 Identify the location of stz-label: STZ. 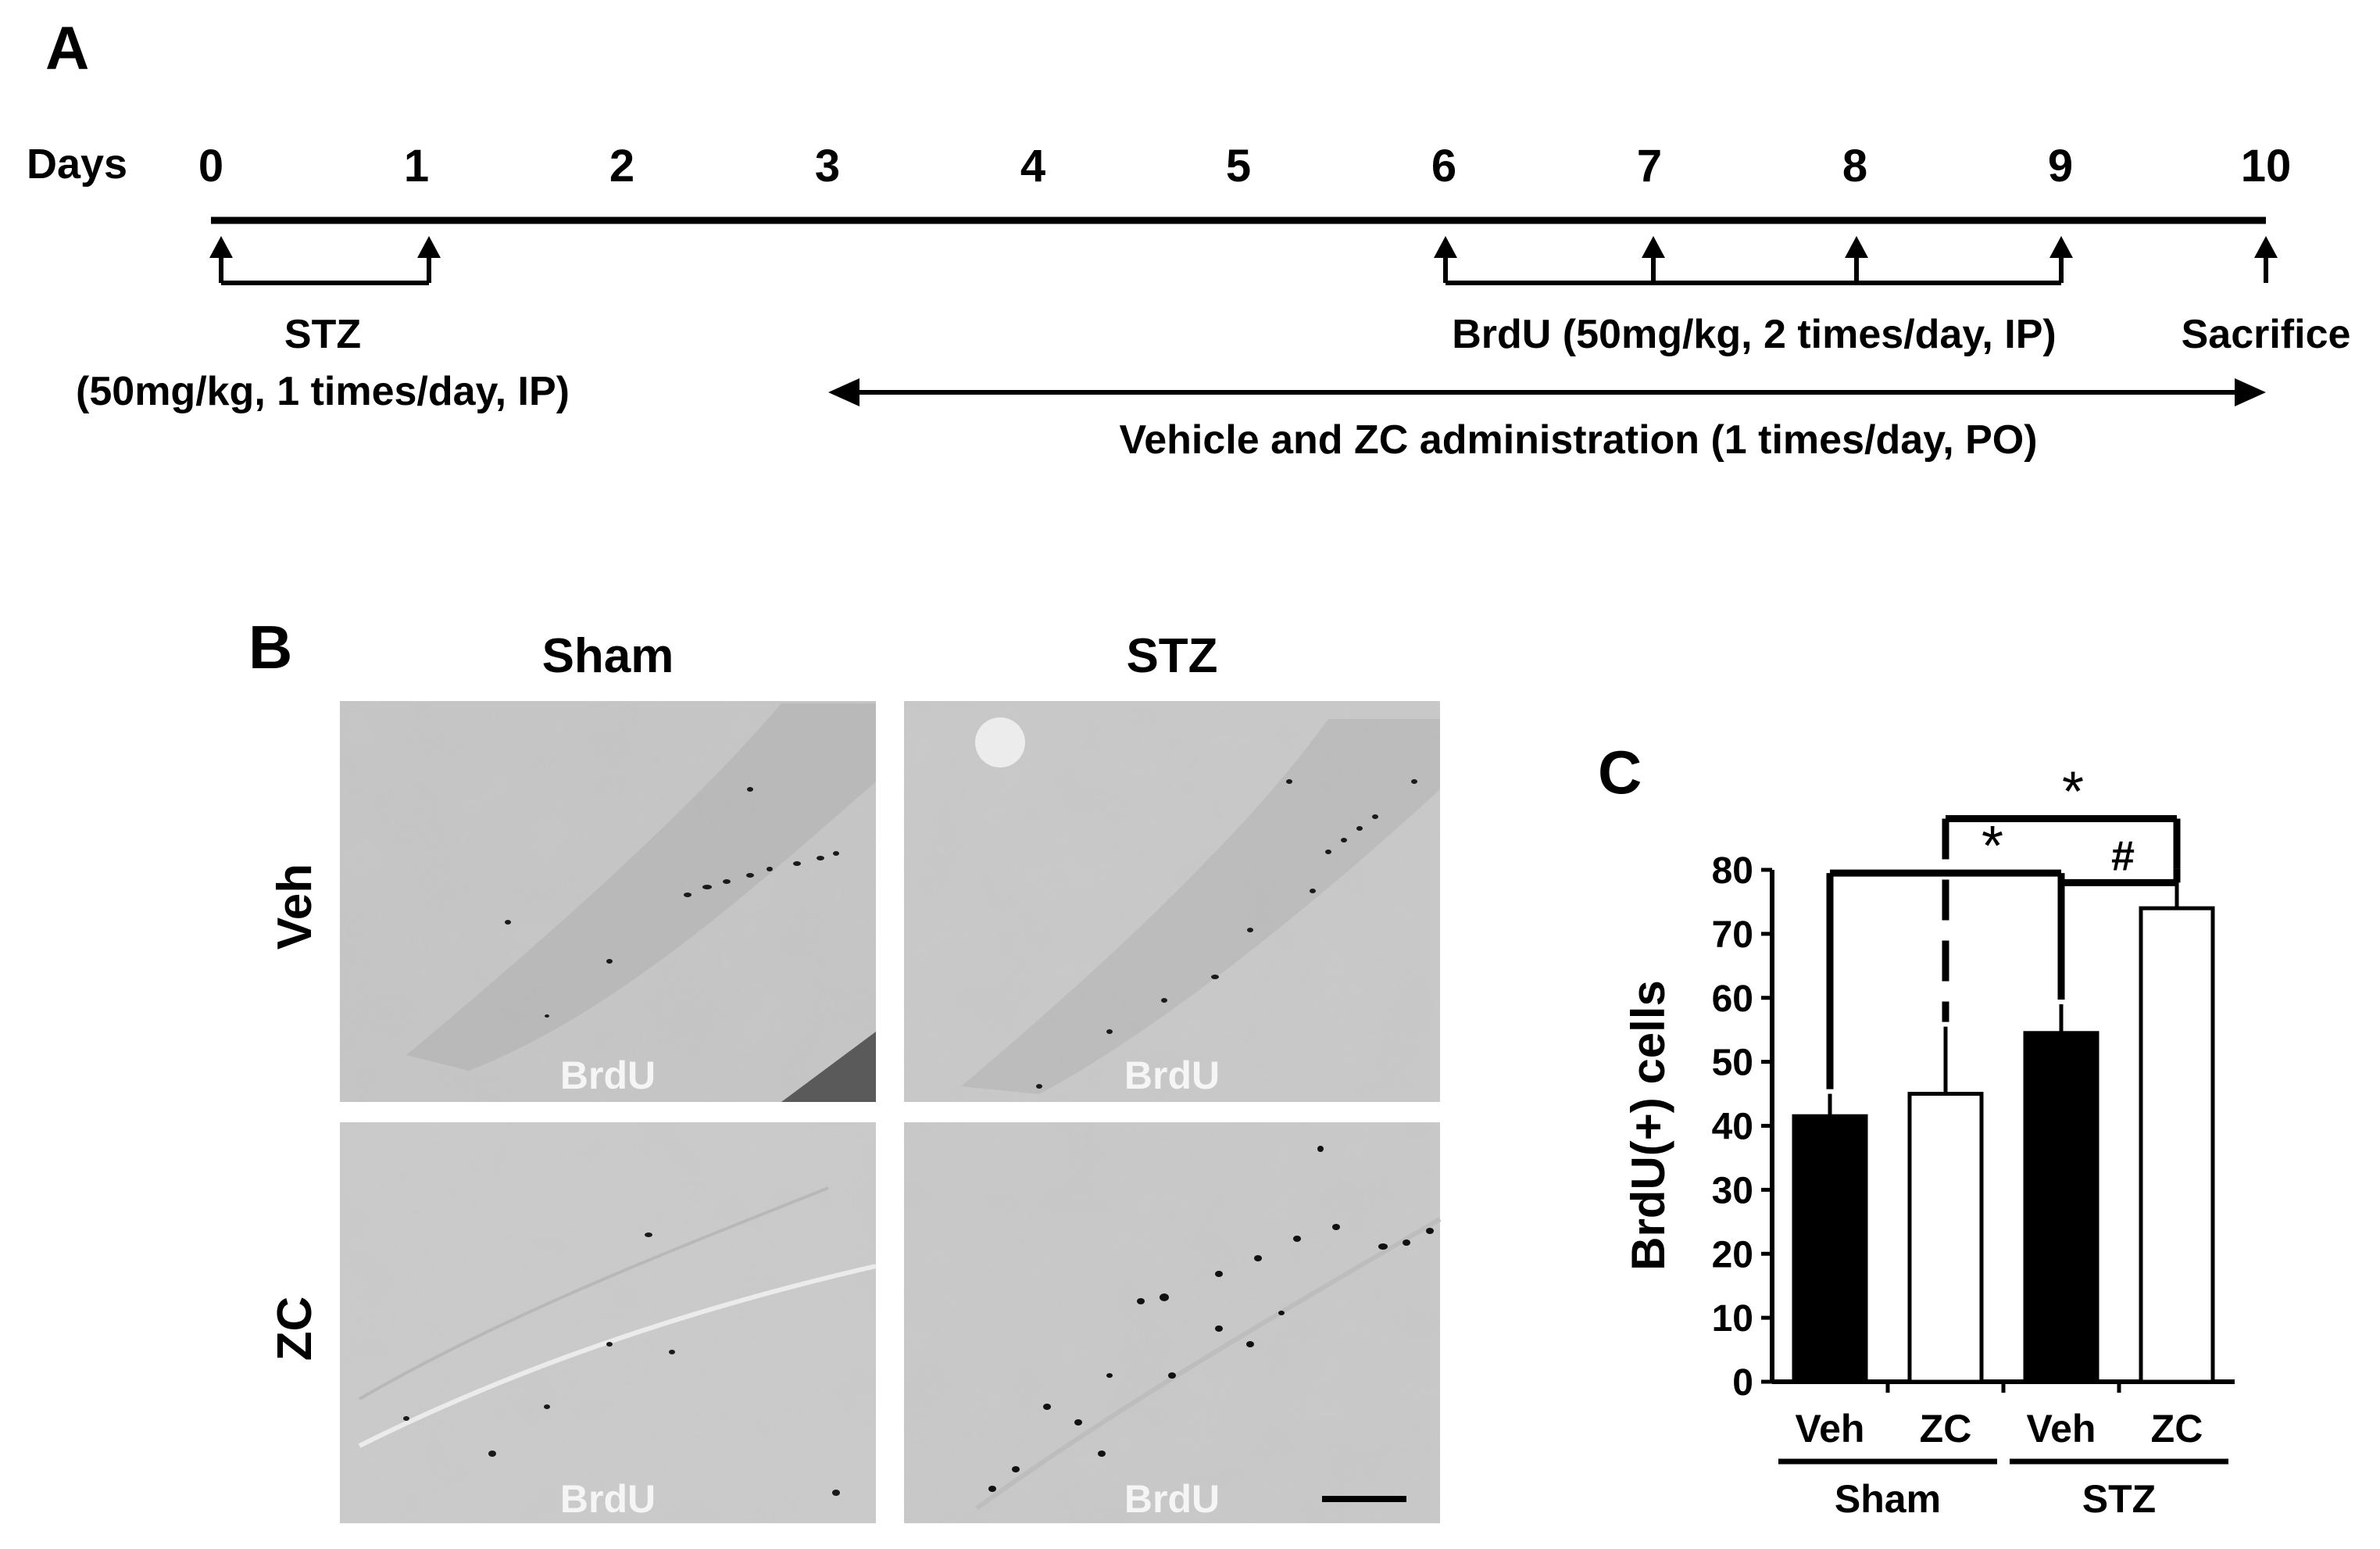
(322, 334).